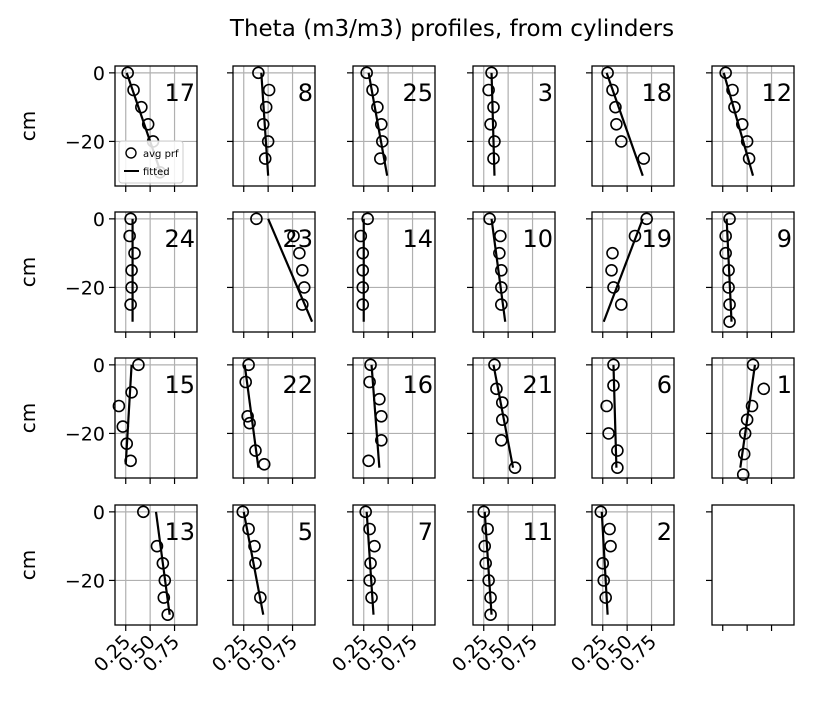 This screenshot has width=827, height=721. Describe the element at coordinates (545, 93) in the screenshot. I see `panel-label: 3` at that location.